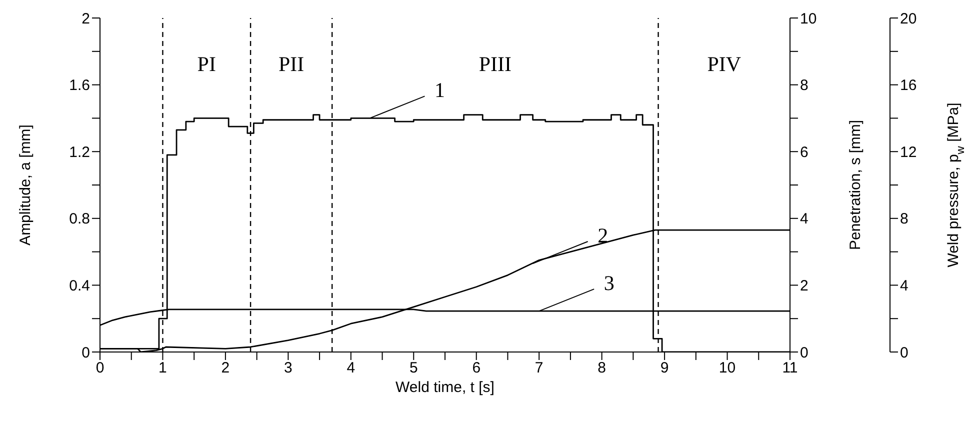 The height and width of the screenshot is (430, 971). Describe the element at coordinates (439, 90) in the screenshot. I see `annotation: 1` at that location.